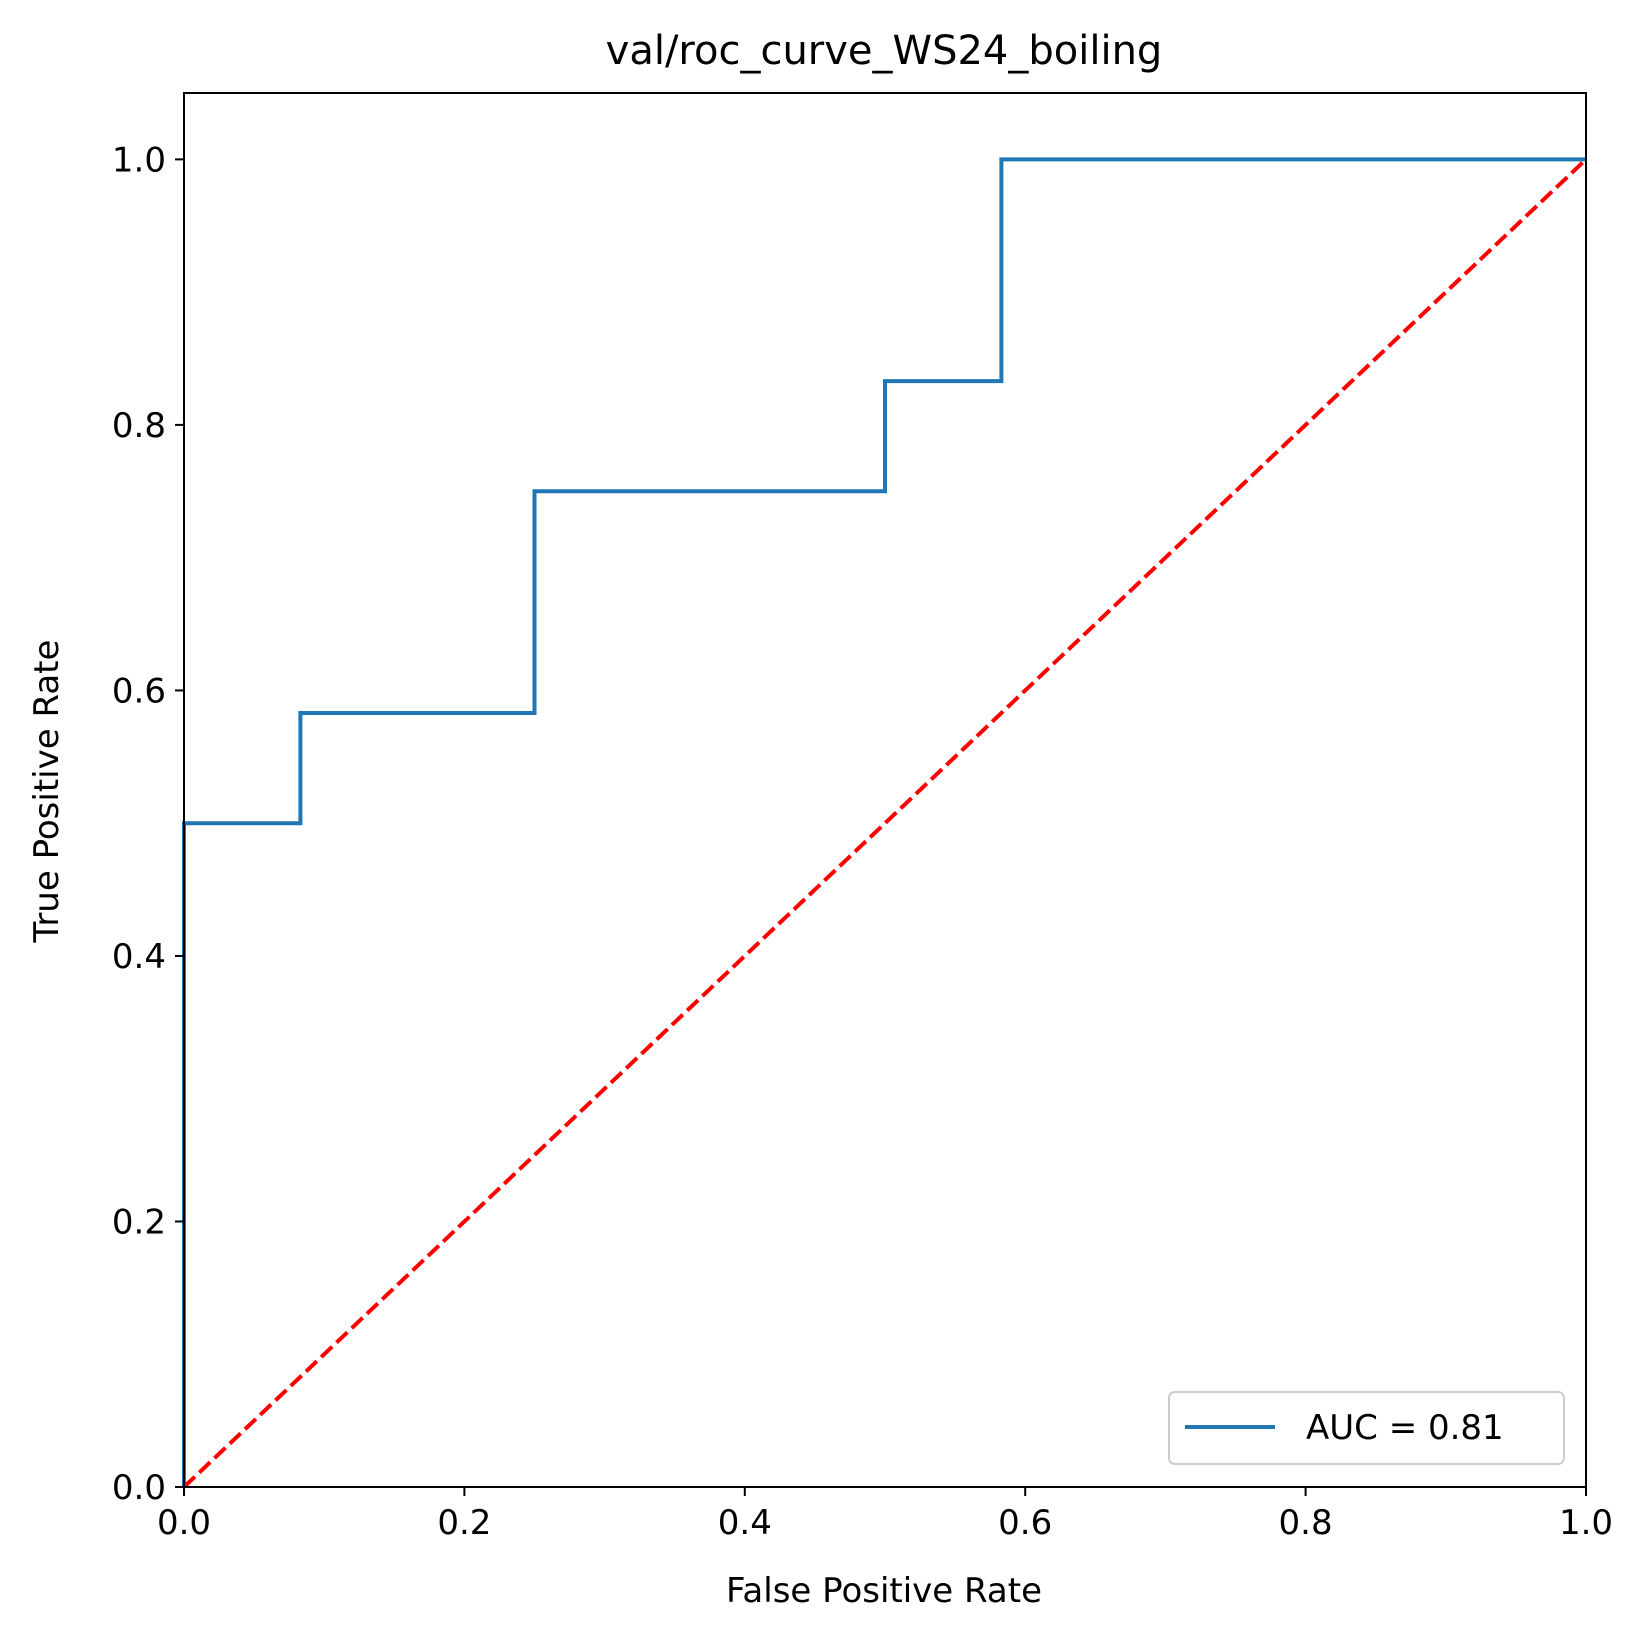 The height and width of the screenshot is (1634, 1640). Describe the element at coordinates (884, 51) in the screenshot. I see `chart-title: val/roc_curve_WS24_boiling` at that location.